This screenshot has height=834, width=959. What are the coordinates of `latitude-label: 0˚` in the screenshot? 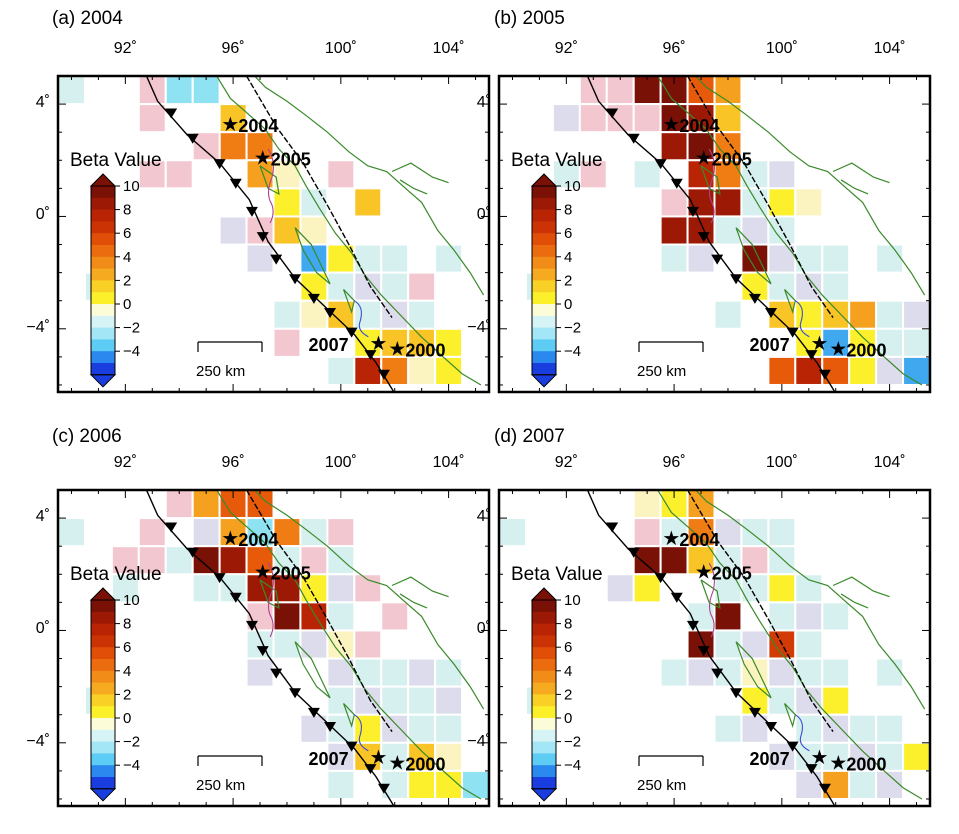 It's located at (42, 629).